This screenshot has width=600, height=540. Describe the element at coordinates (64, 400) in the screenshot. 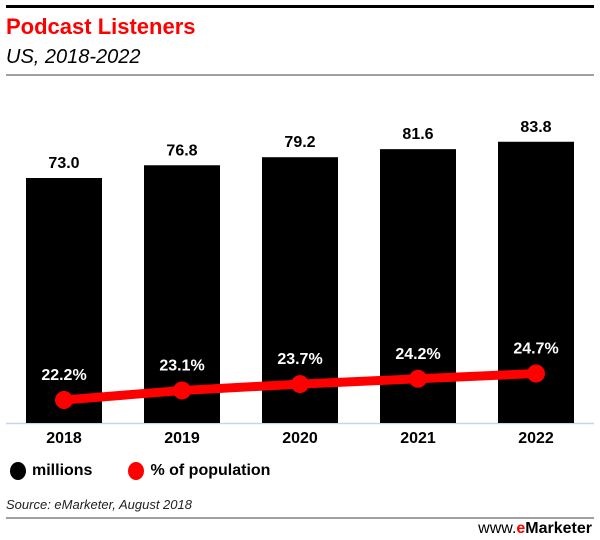

I see `point-2018` at that location.